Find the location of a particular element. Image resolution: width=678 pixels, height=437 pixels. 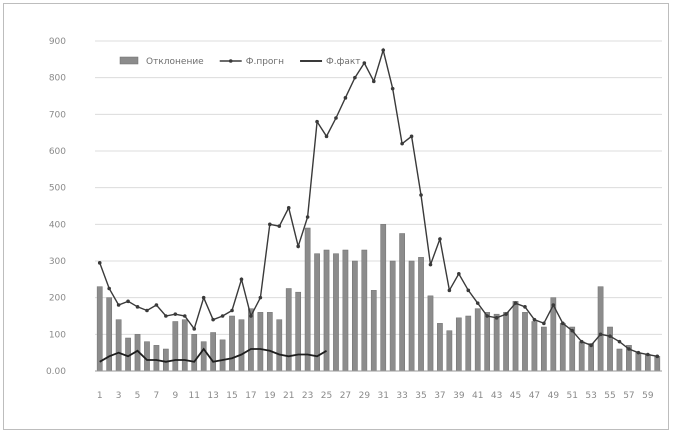

y-tick-label: 600 is located at coordinates (57, 152).